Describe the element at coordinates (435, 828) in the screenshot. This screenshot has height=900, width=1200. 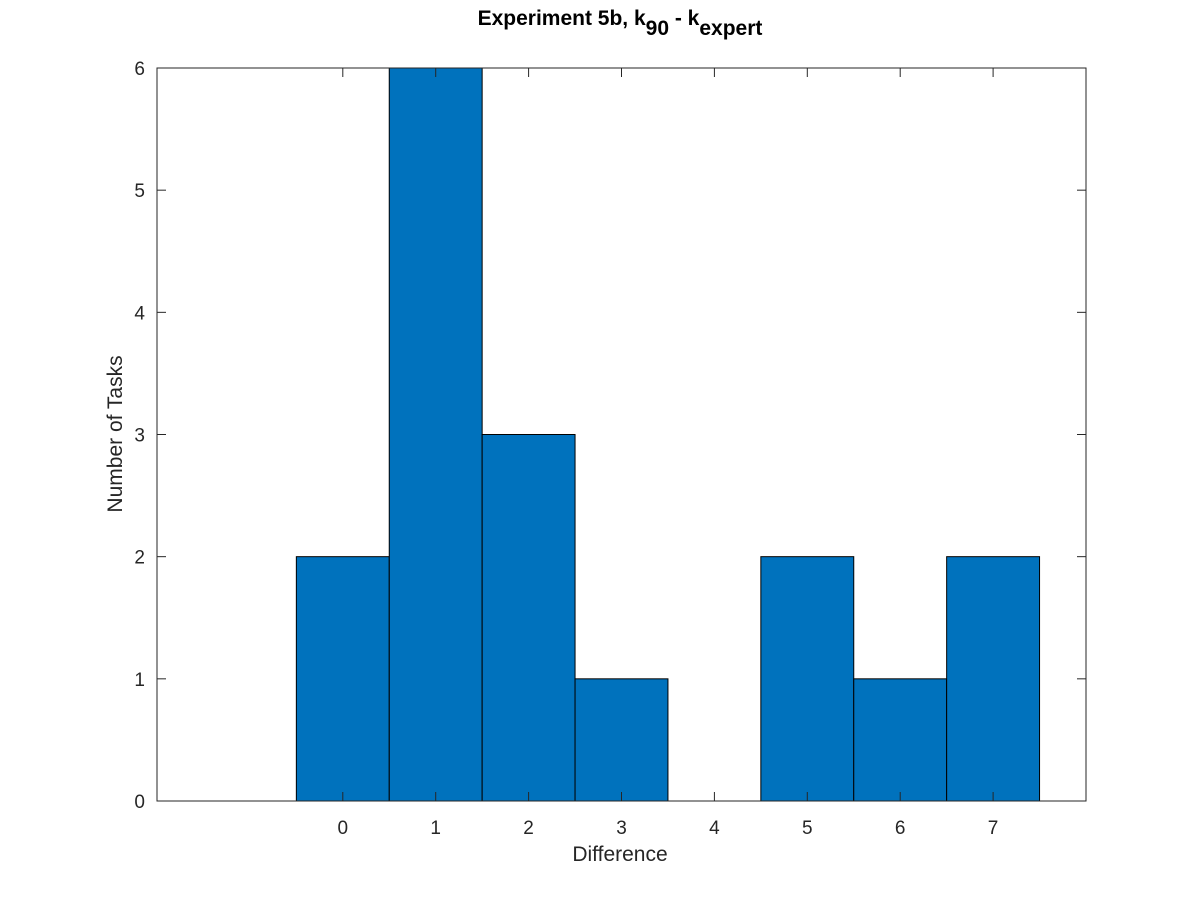
I see `x-tick-label-1: 1` at that location.